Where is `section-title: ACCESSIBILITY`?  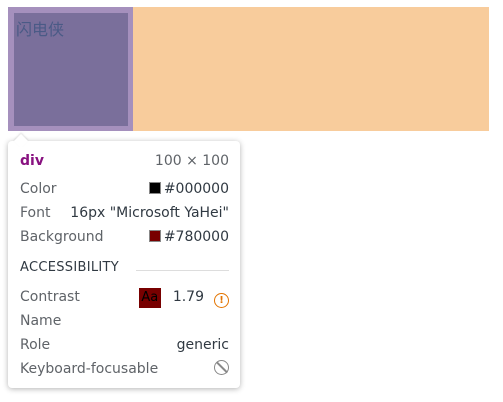 section-title: ACCESSIBILITY is located at coordinates (69, 267).